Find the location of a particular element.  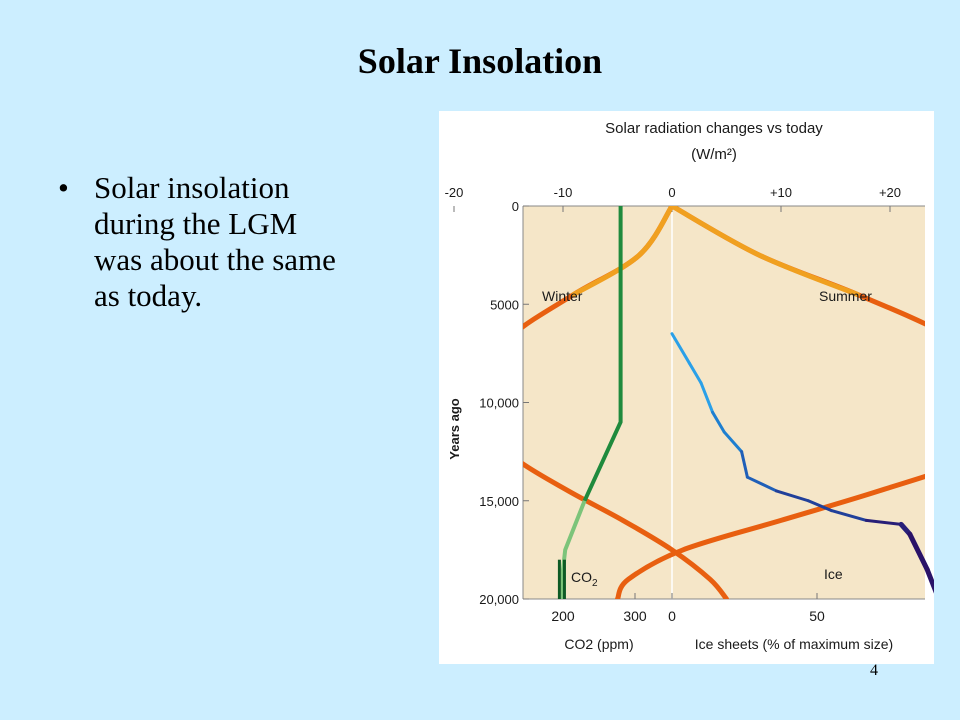

y-axis-tick-label: 10,000 is located at coordinates (499, 403).